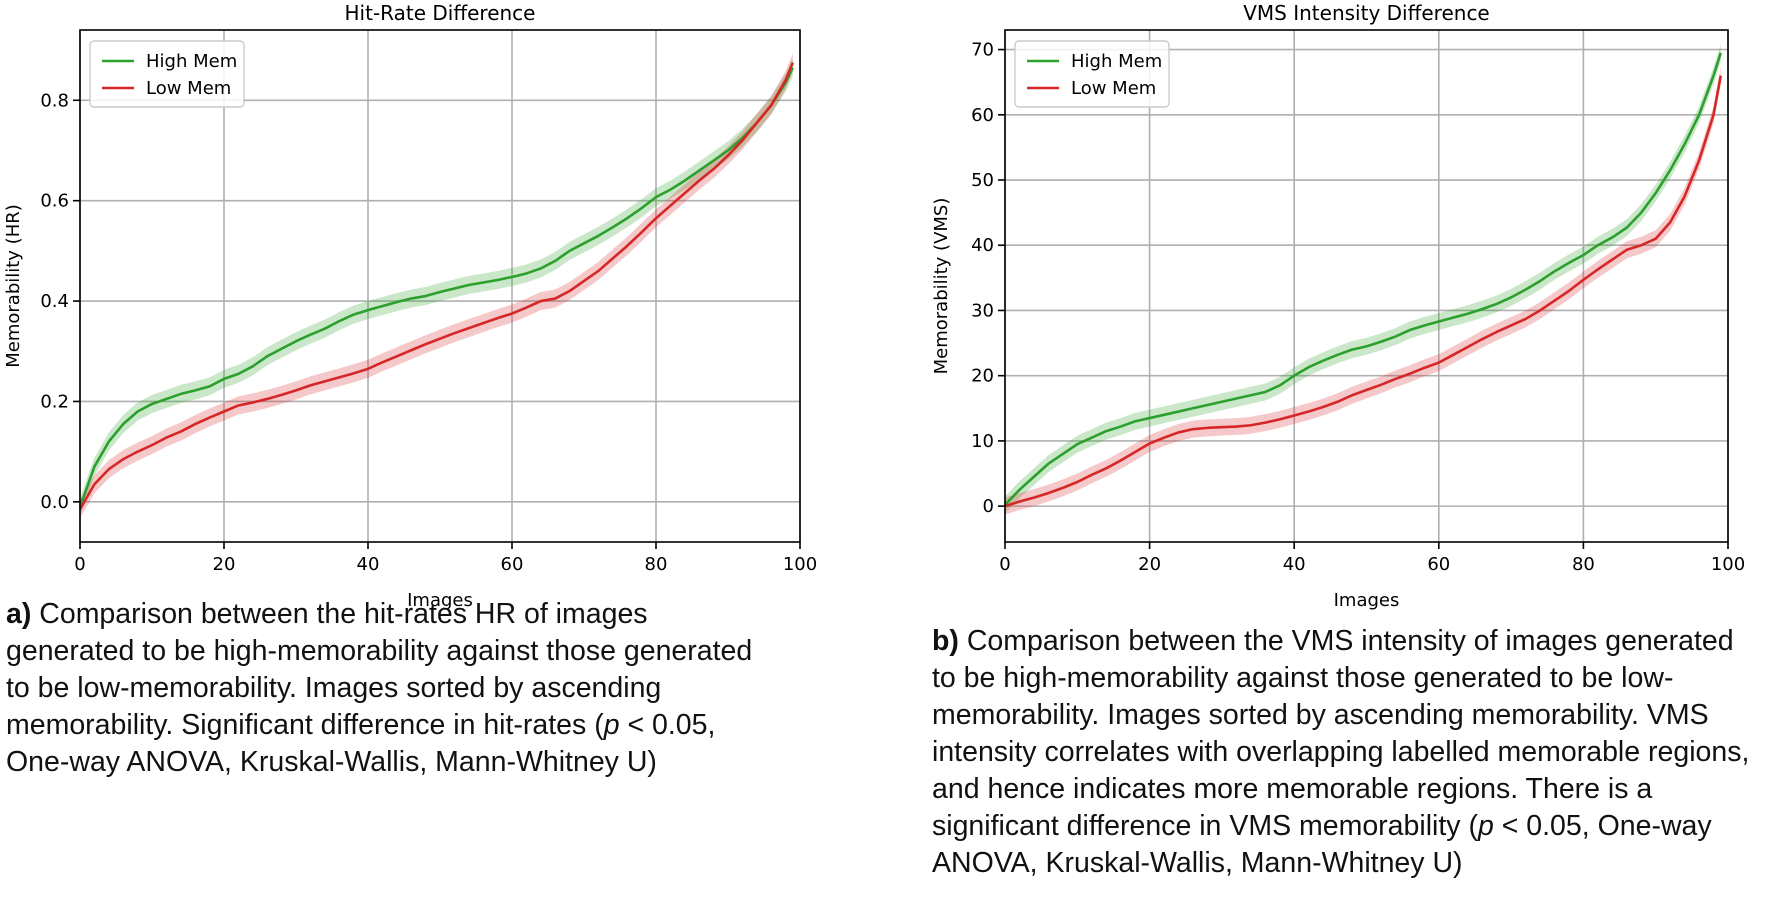 This screenshot has width=1770, height=922. Describe the element at coordinates (54, 100) in the screenshot. I see `y-tick-label: 0.8` at that location.